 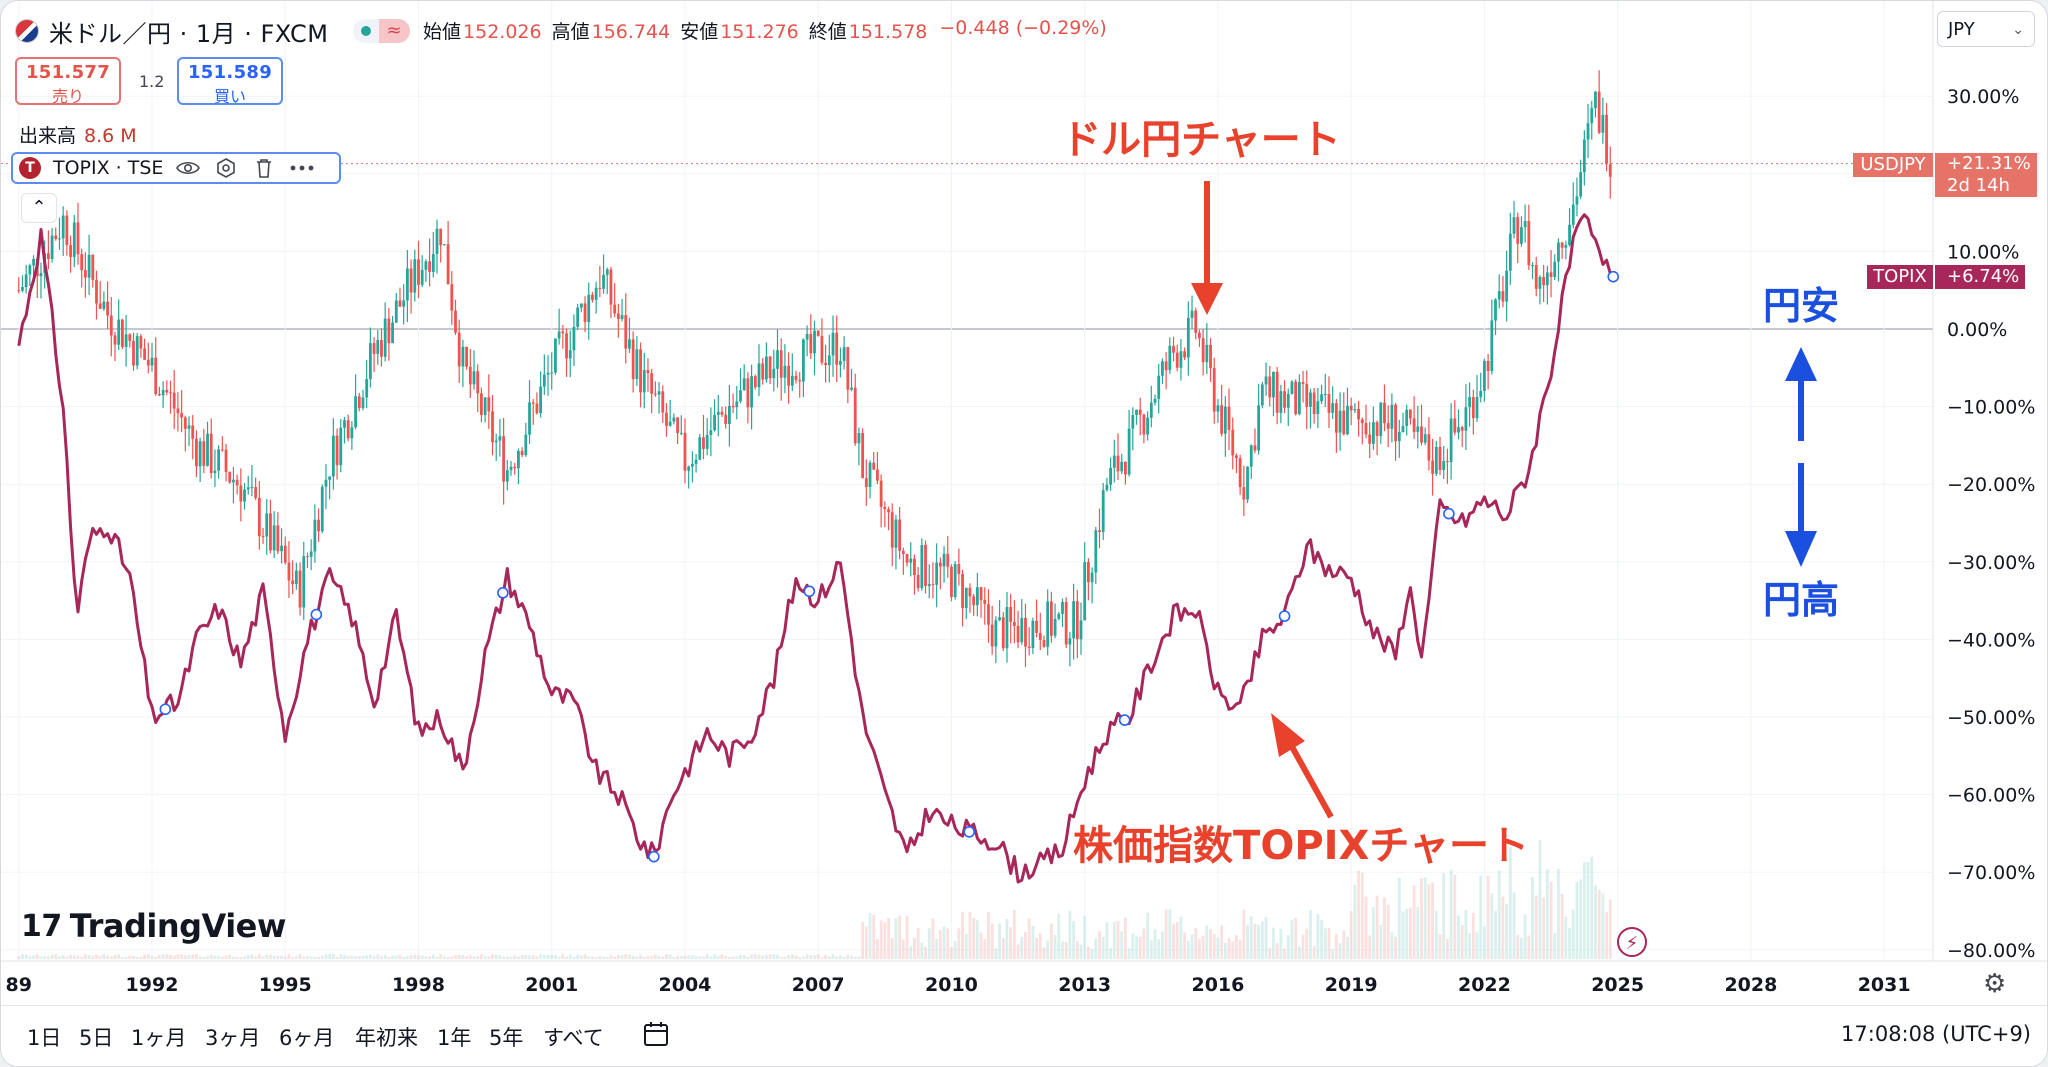 I want to click on clock-timezone: 17:08:08 (UTC+9), so click(x=1936, y=1034).